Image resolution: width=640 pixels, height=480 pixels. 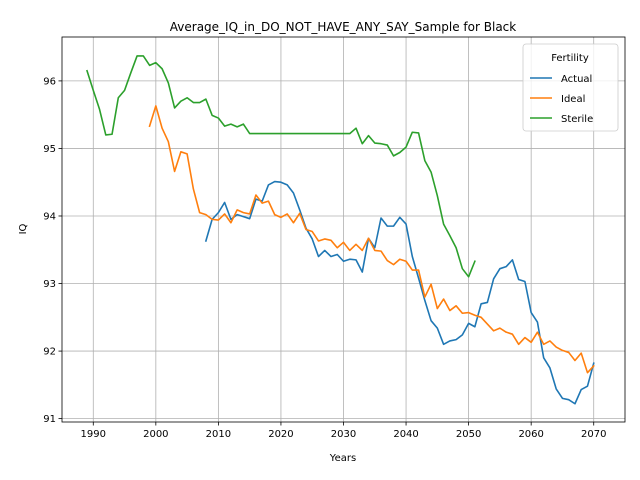 I want to click on x-tick-label: 1990, so click(x=93, y=434).